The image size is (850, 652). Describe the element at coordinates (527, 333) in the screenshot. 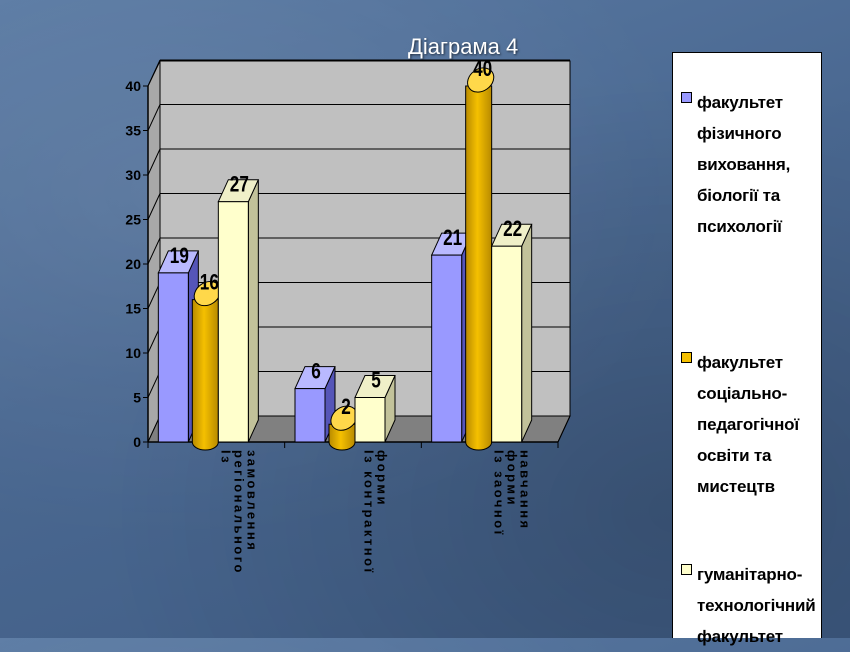

I see `bar-s3-c3-side` at that location.